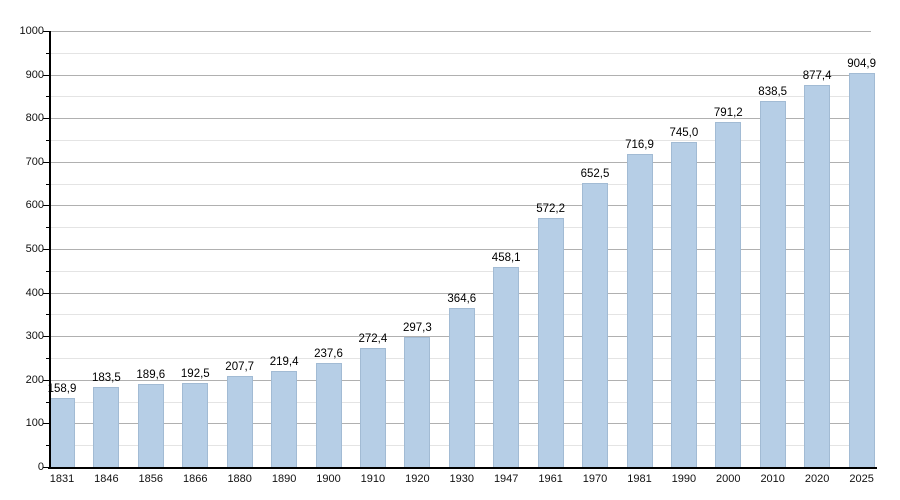  What do you see at coordinates (328, 479) in the screenshot?
I see `x-tick-label: 1900` at bounding box center [328, 479].